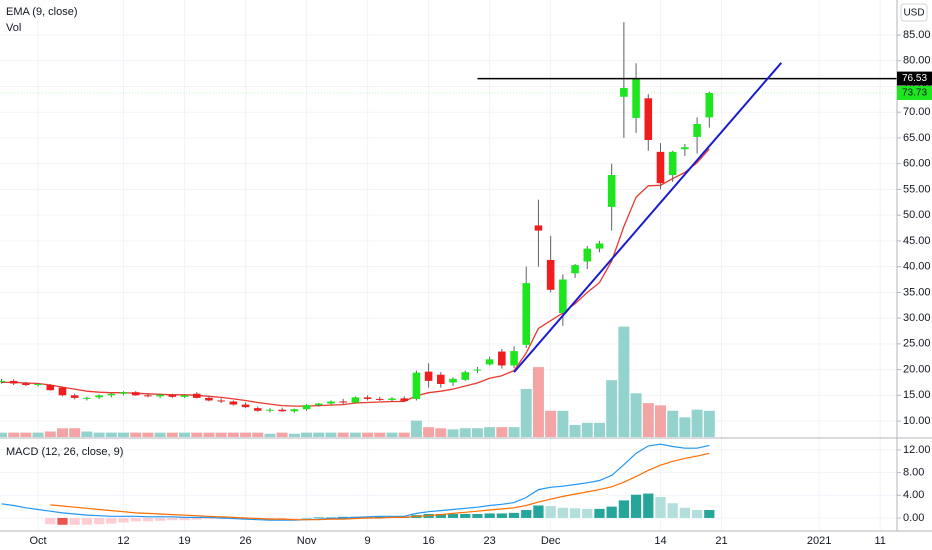  I want to click on y-tick-label: 60.00, so click(917, 164).